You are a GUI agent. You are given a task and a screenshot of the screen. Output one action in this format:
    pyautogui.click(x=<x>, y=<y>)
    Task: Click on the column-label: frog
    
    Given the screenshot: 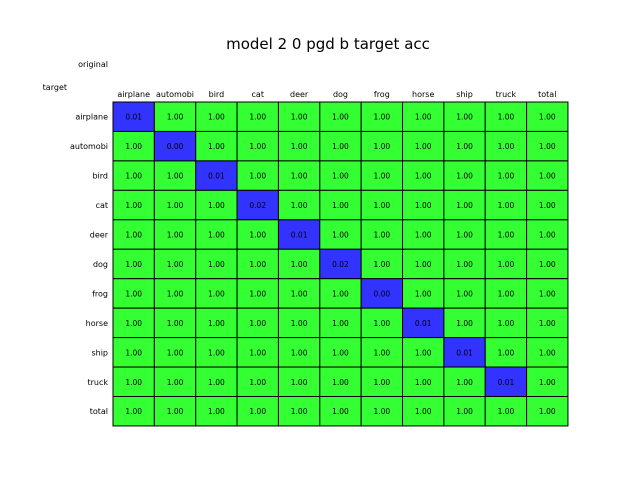 What is the action you would take?
    pyautogui.click(x=382, y=94)
    